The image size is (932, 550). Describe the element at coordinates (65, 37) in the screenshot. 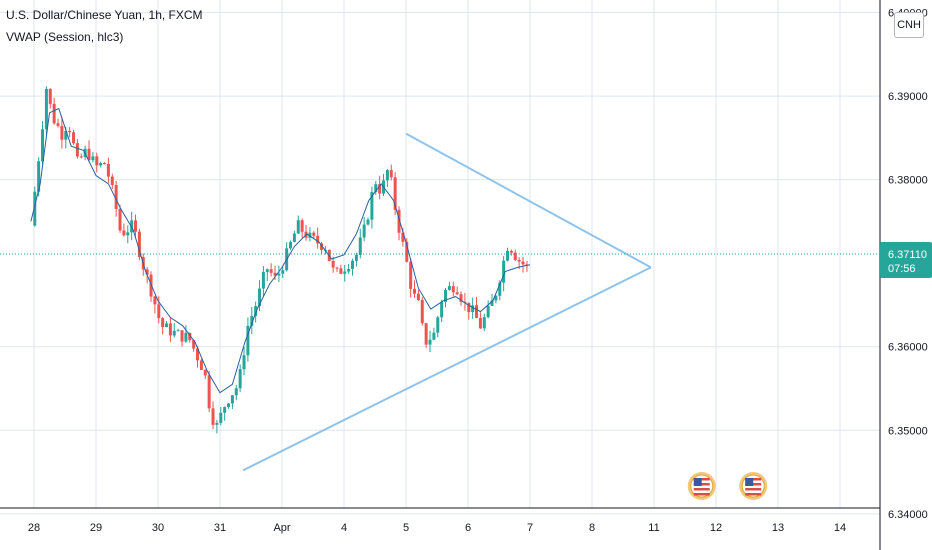

I see `indicator-label: VWAP (Session, hlc3)` at that location.